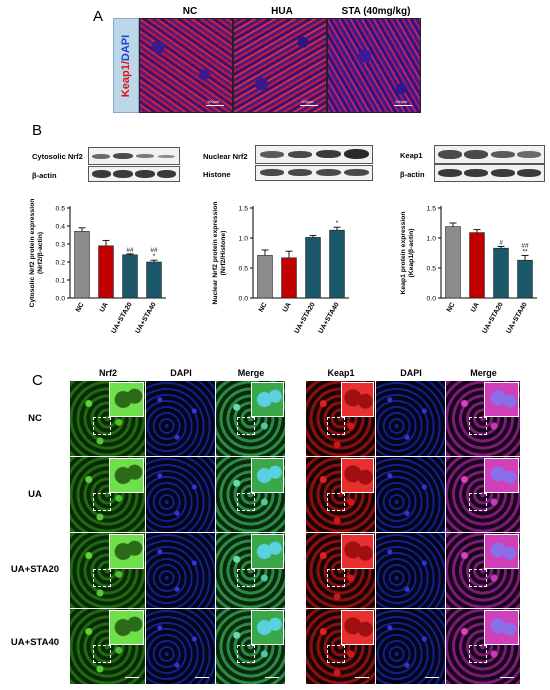  What do you see at coordinates (190, 11) in the screenshot?
I see `panel-a-col-nc: NC` at bounding box center [190, 11].